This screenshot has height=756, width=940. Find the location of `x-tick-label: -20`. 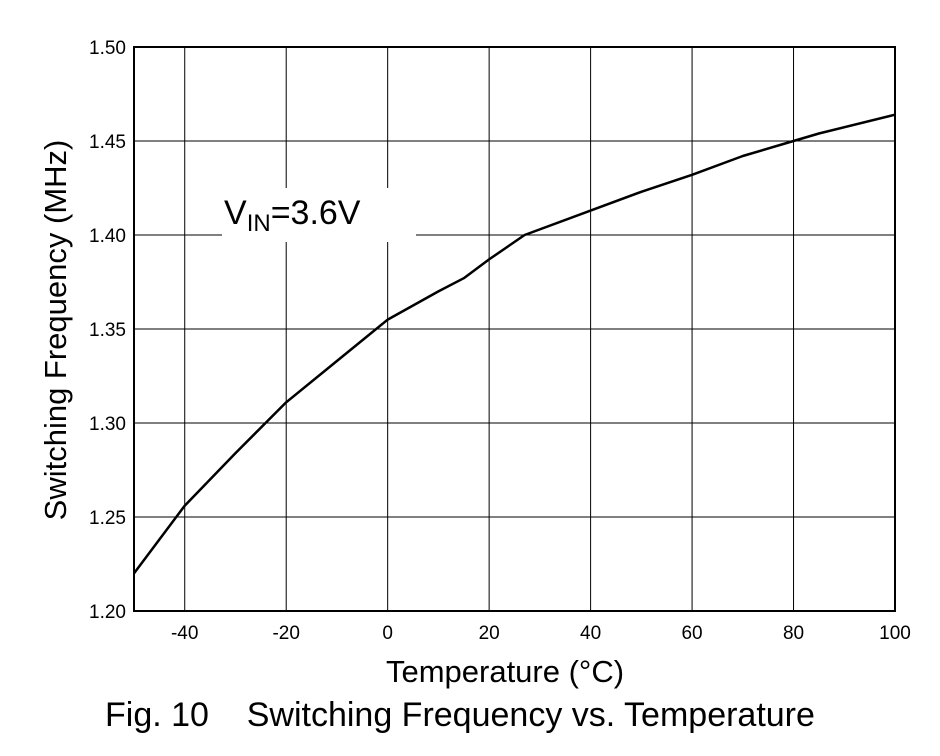

x-tick-label: -20 is located at coordinates (285, 633).